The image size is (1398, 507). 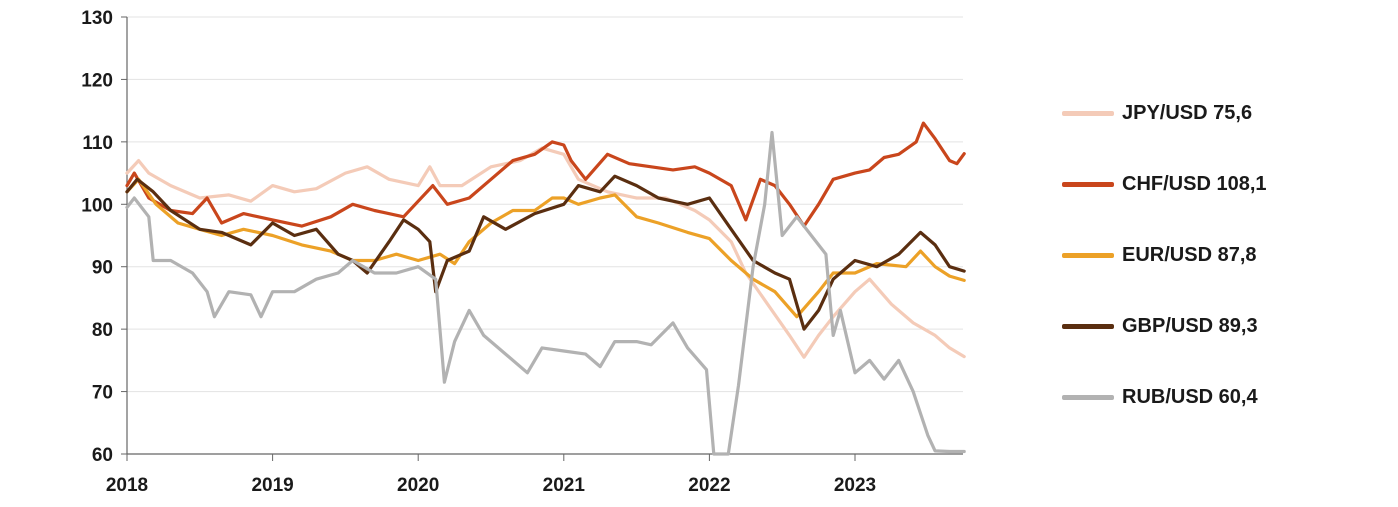 I want to click on legend-item-jpy: JPY/USD 75,6, so click(x=1157, y=113).